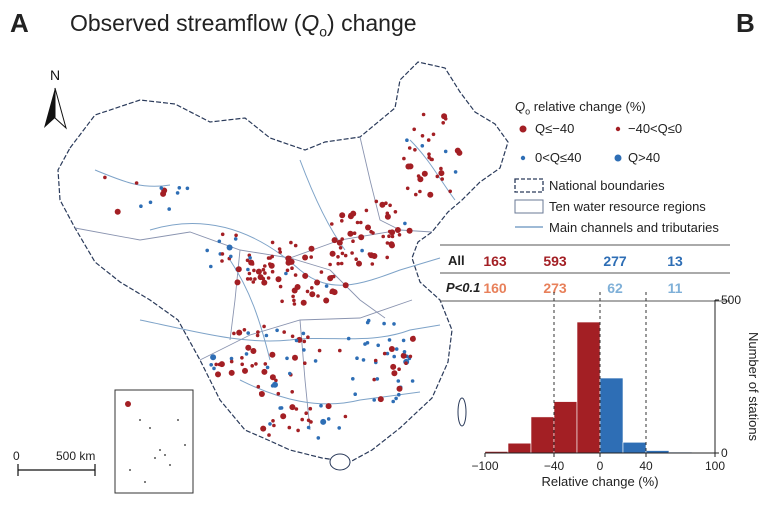 The width and height of the screenshot is (764, 514). I want to click on hainan-island, so click(340, 462).